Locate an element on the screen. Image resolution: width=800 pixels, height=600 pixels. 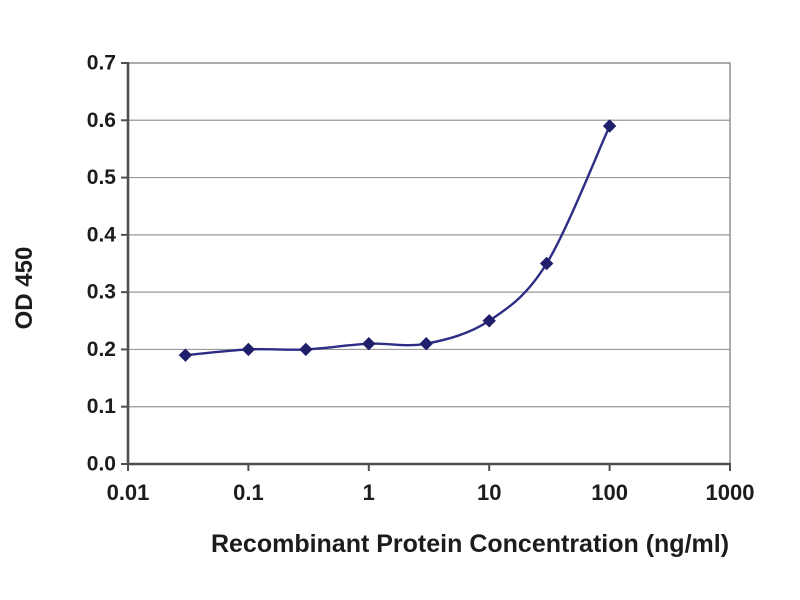
x-tick-label: 0.01 is located at coordinates (128, 492).